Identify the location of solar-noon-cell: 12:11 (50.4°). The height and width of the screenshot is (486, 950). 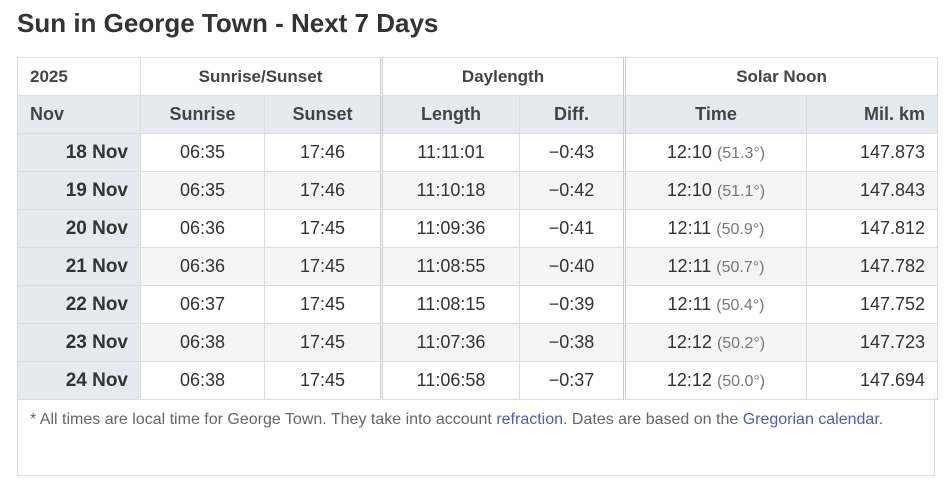
(715, 304).